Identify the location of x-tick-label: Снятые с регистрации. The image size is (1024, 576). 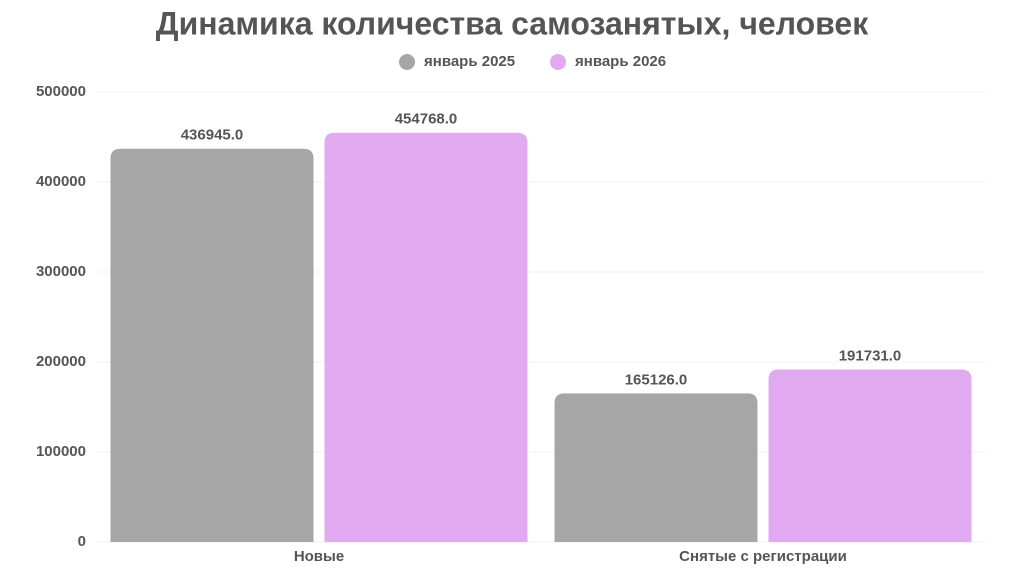
(763, 556).